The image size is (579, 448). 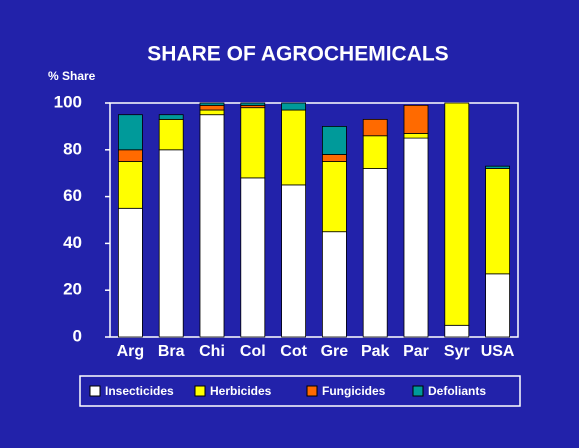 I want to click on y-tick-label: 60, so click(x=72, y=195).